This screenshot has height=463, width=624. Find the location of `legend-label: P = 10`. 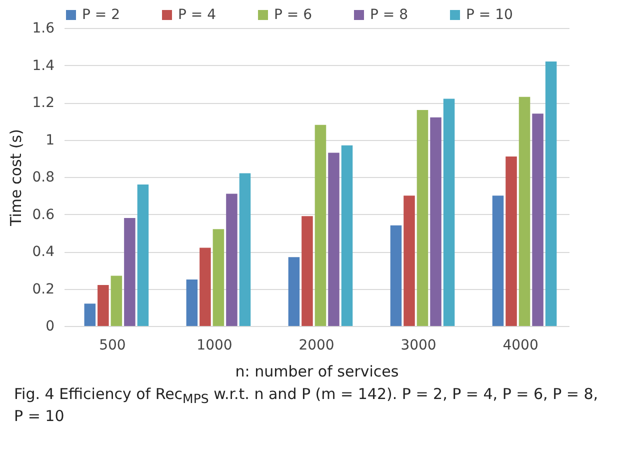

legend-label: P = 10 is located at coordinates (489, 15).